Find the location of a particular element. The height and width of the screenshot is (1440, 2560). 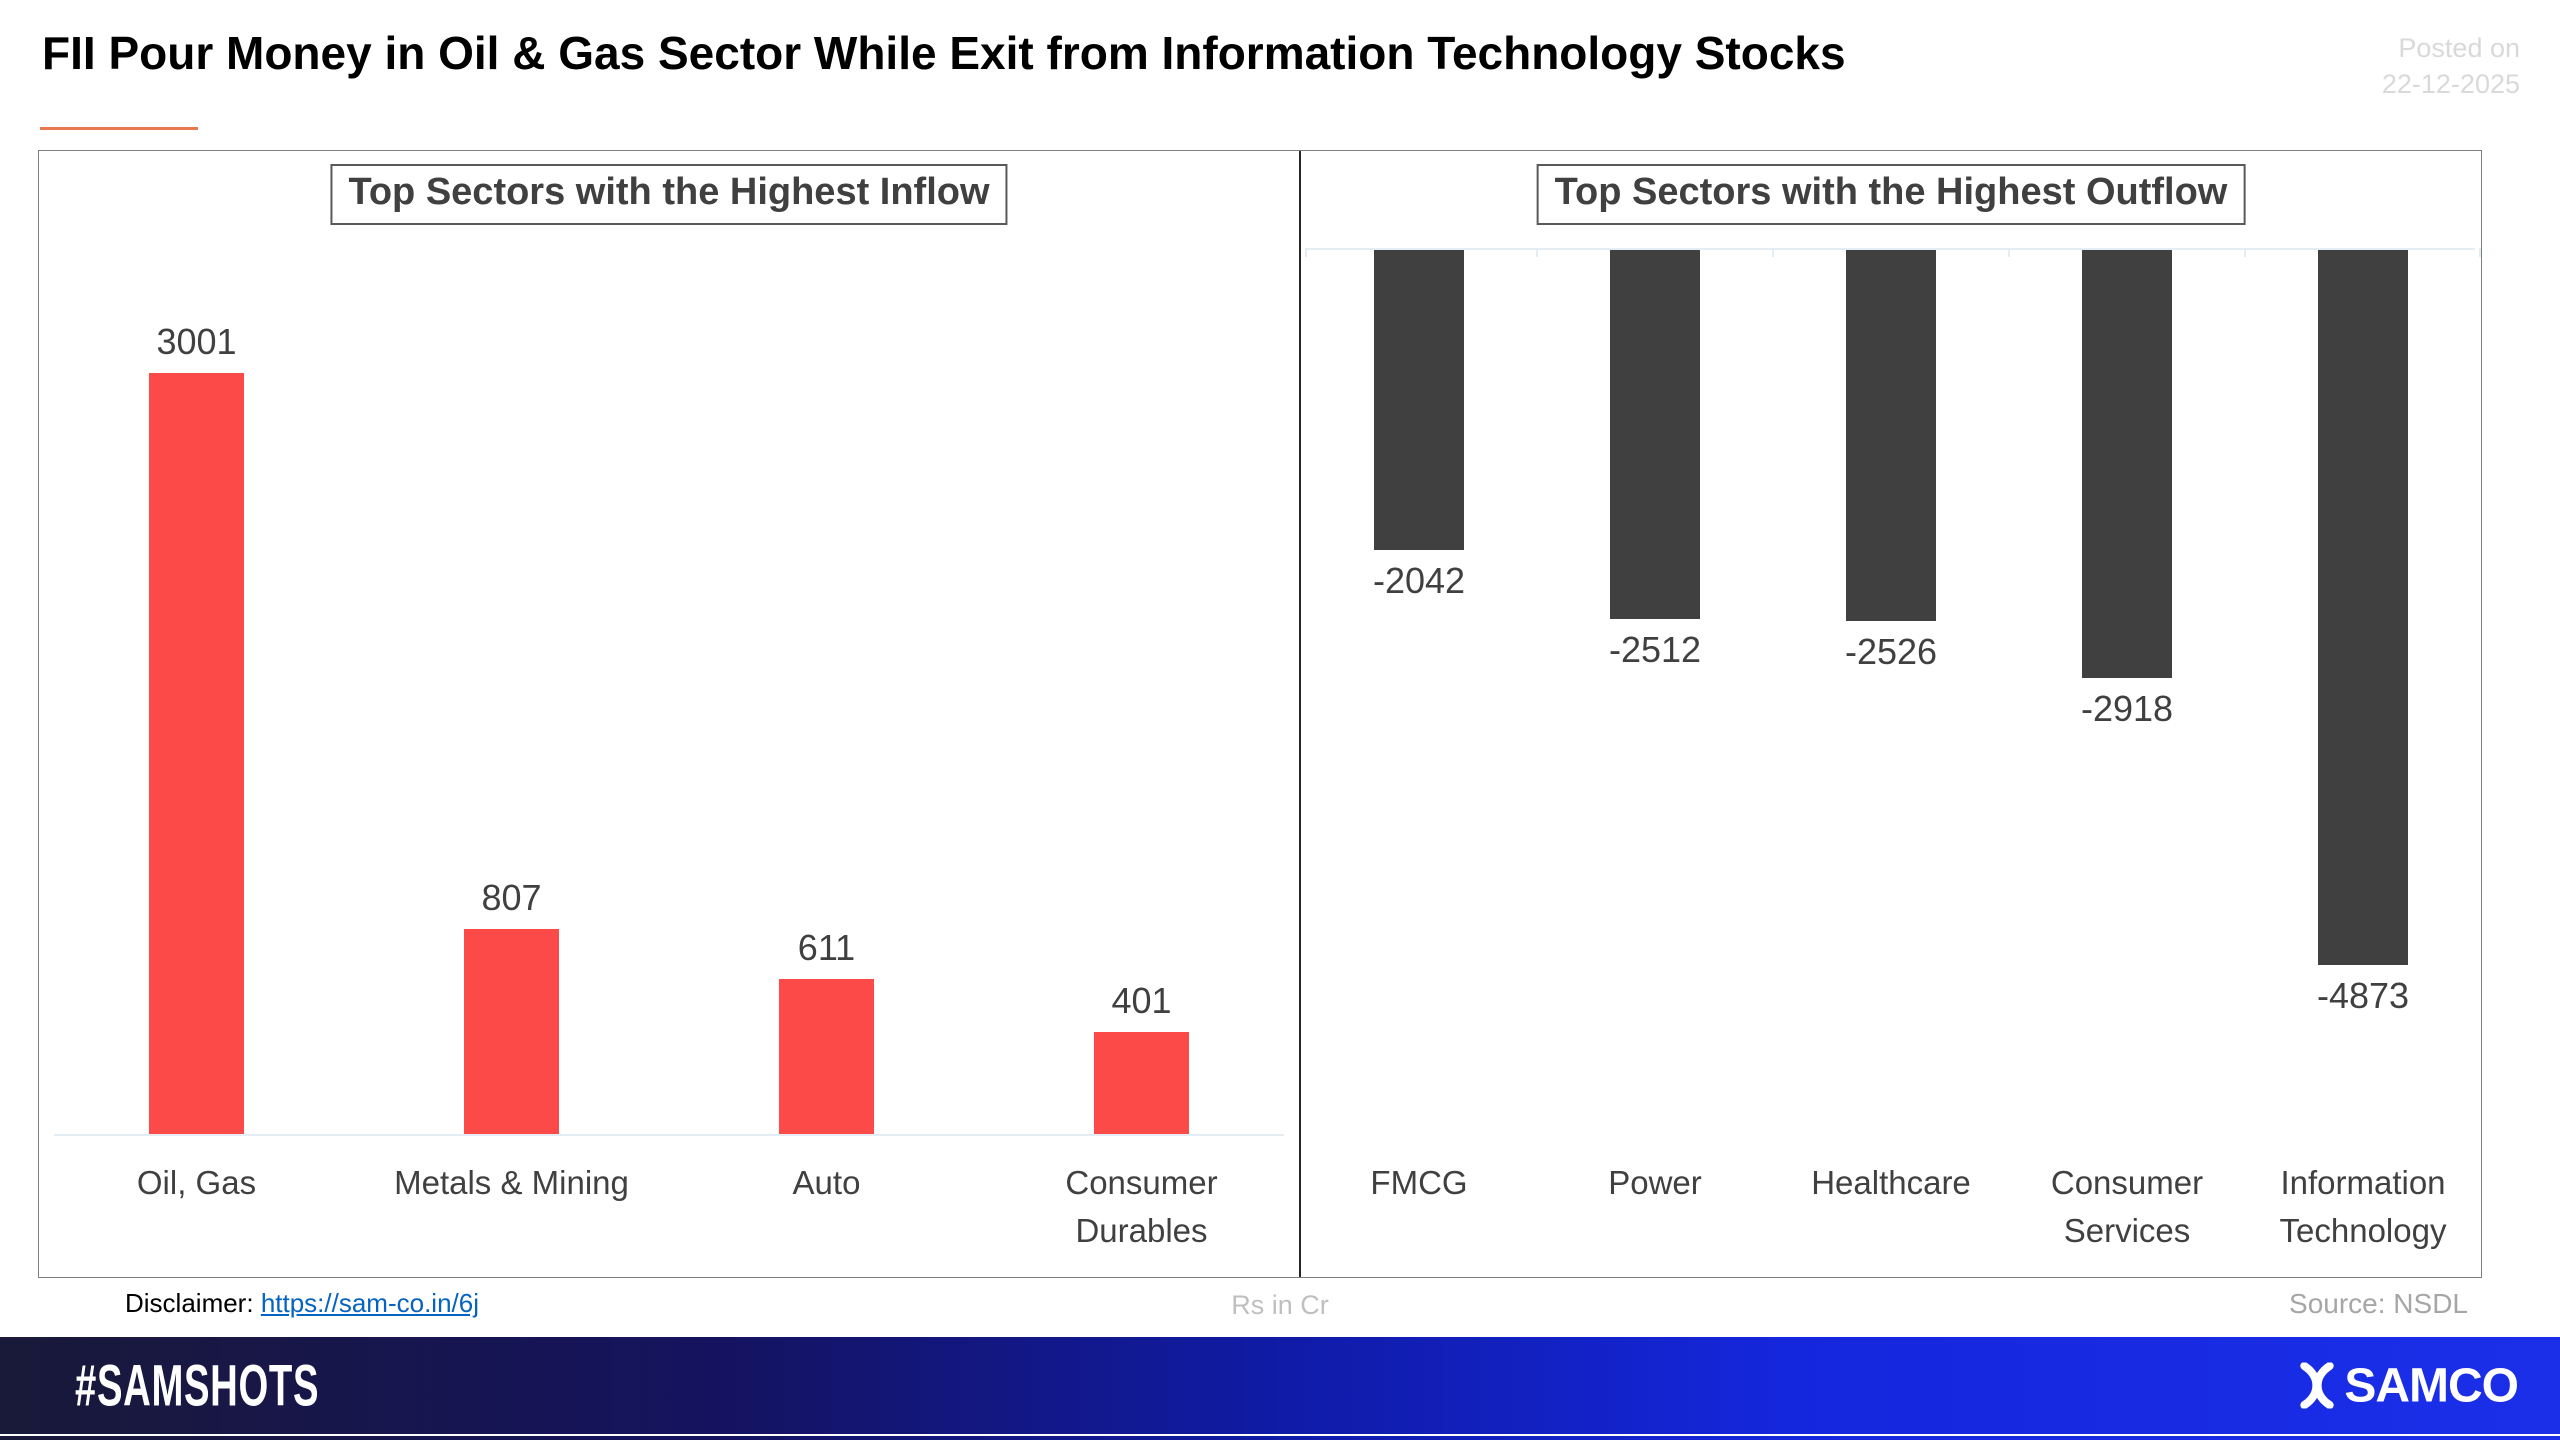

source-note: Source: NSDL is located at coordinates (2378, 1303).